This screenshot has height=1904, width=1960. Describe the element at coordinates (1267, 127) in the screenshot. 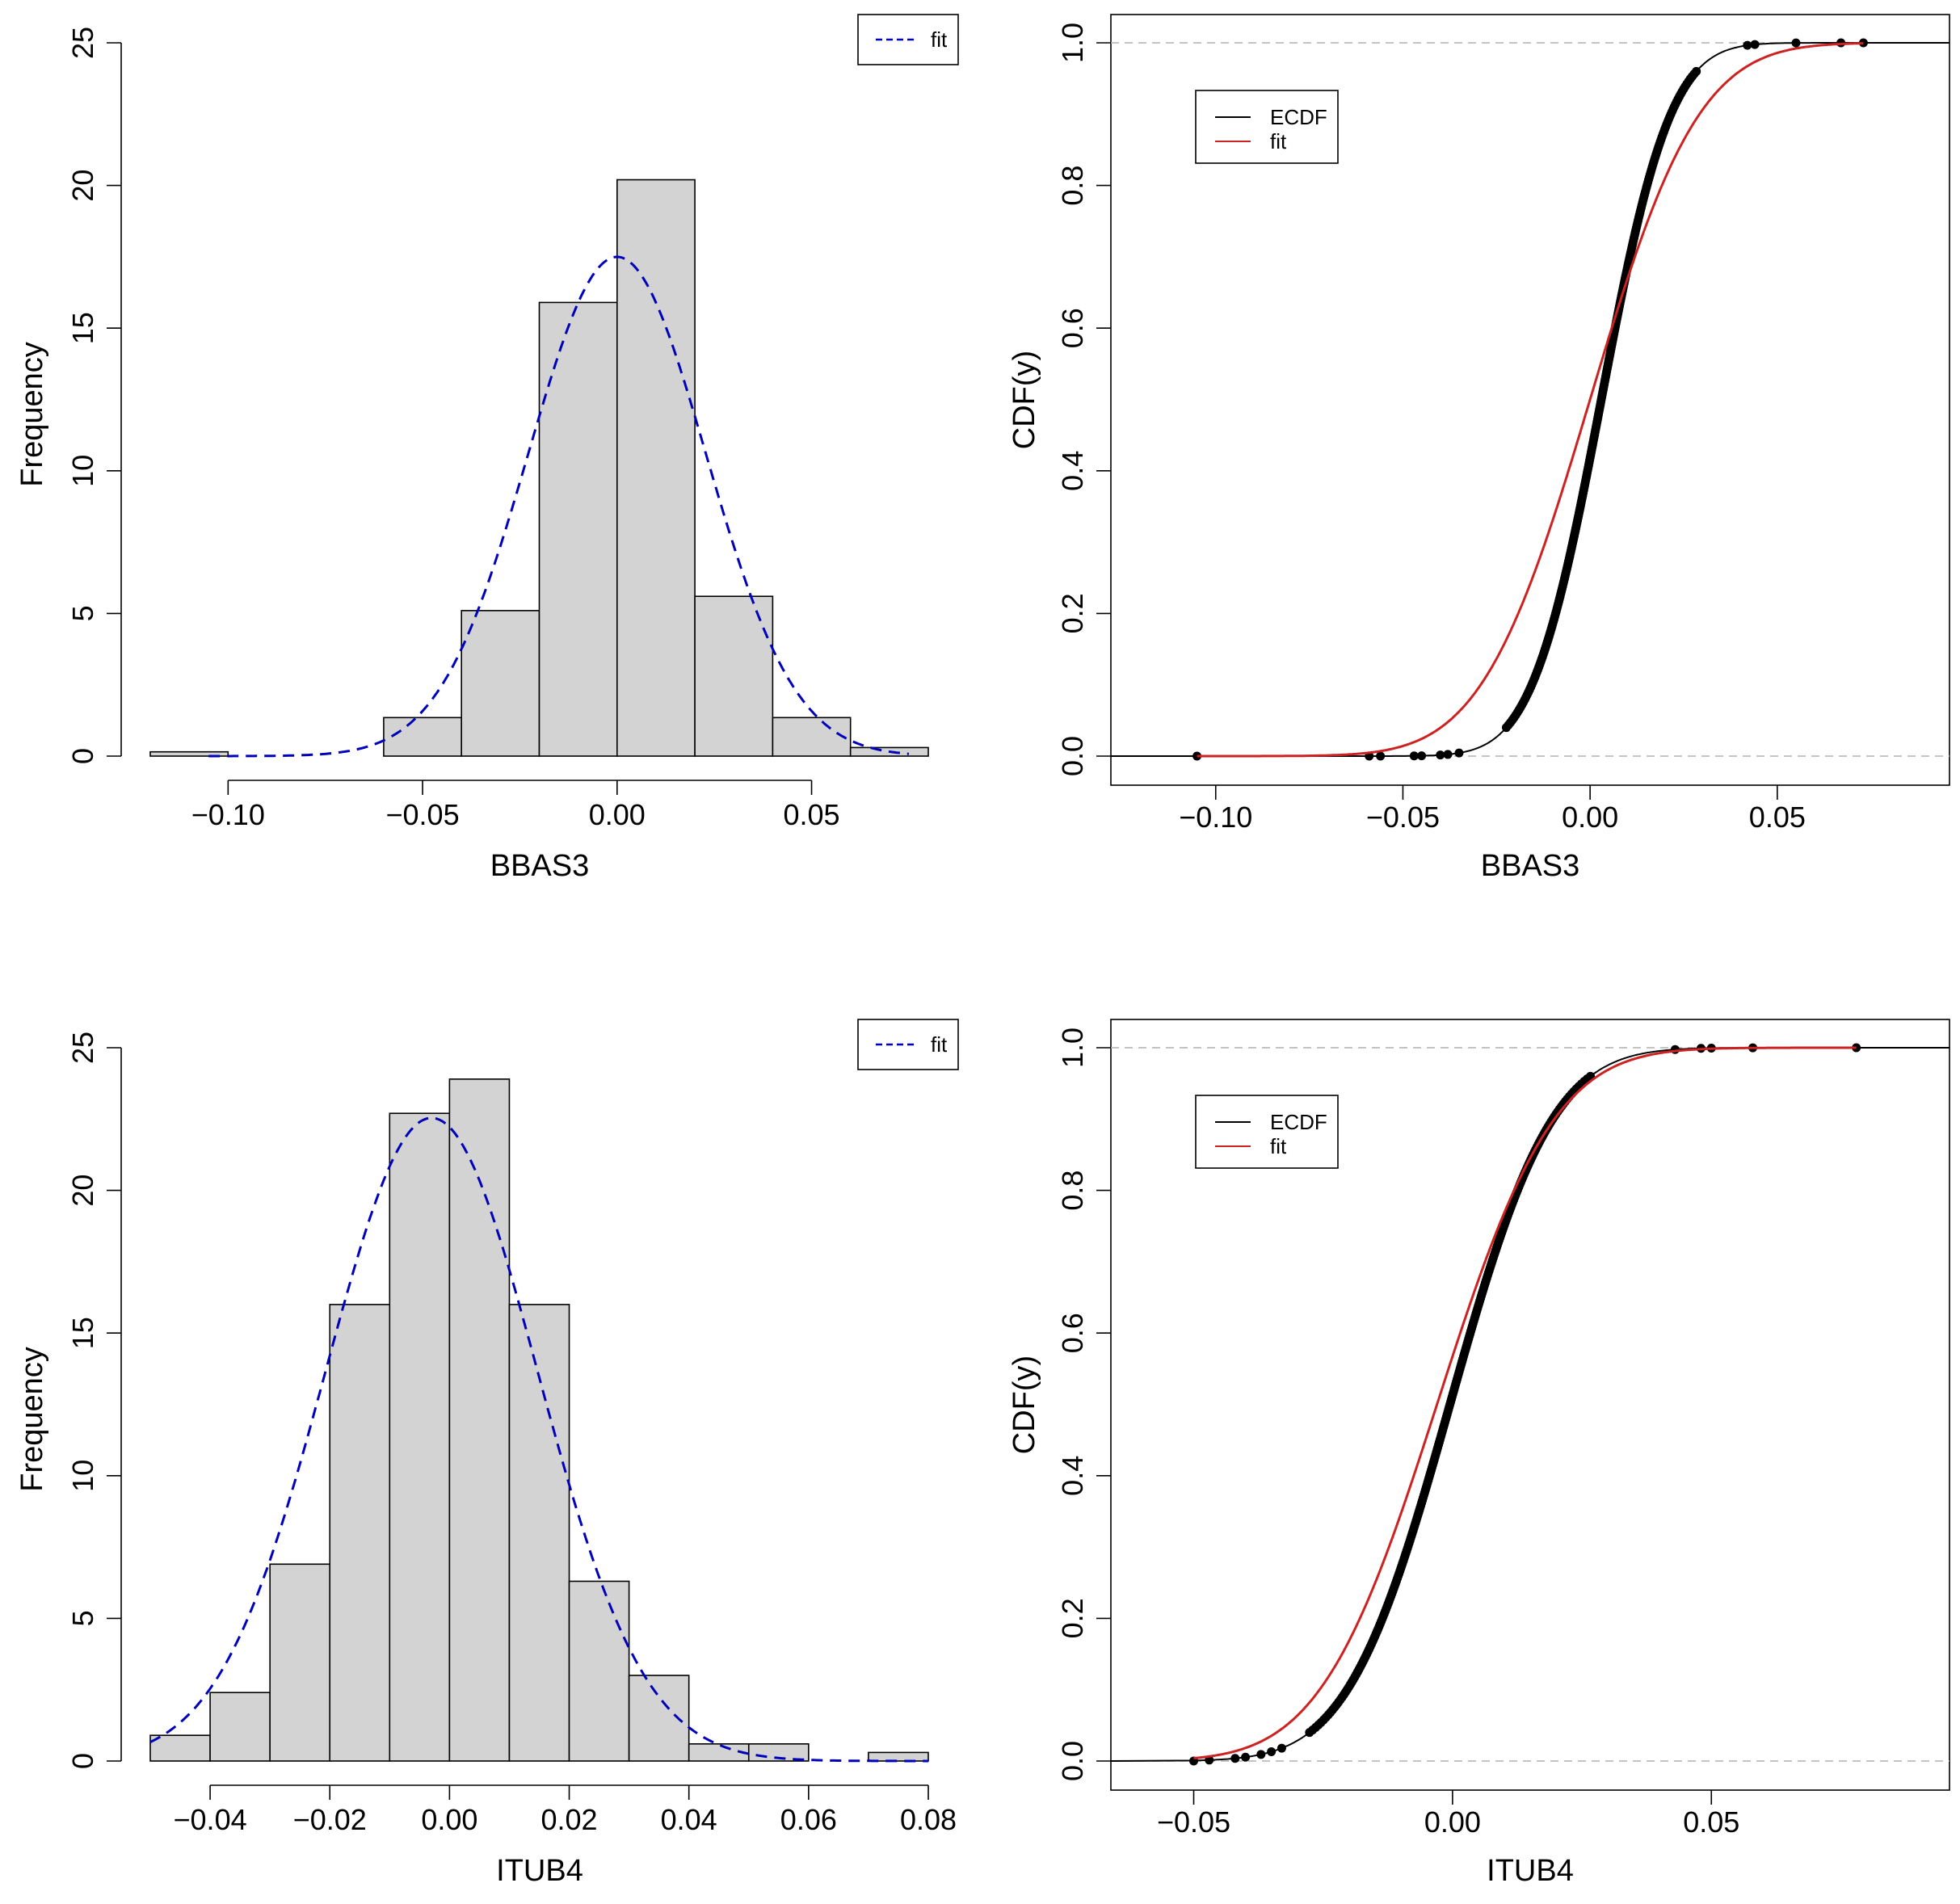

I see `legend-box` at that location.